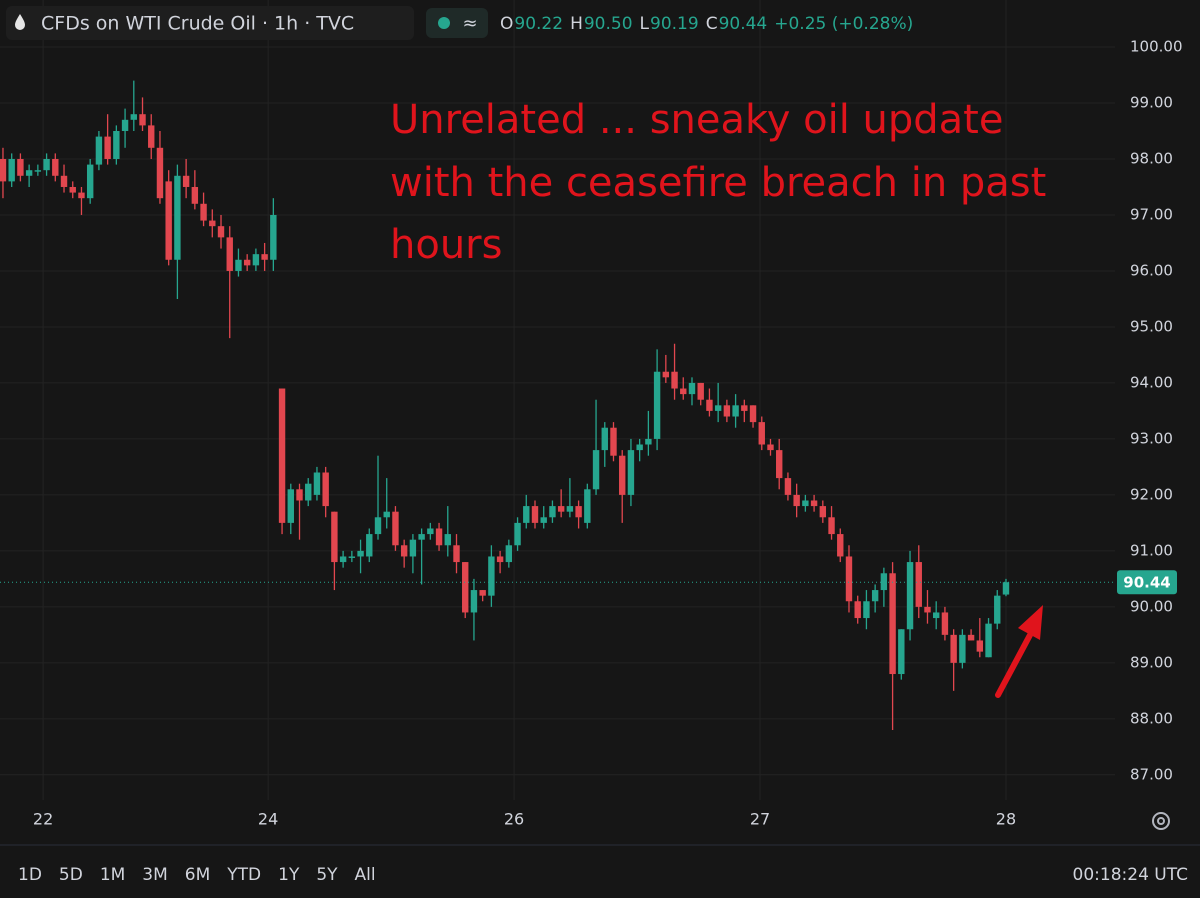 Image resolution: width=1200 pixels, height=898 pixels. What do you see at coordinates (197, 24) in the screenshot?
I see `chart-title: CFDs on WTI Crude Oil · 1h · TVC` at bounding box center [197, 24].